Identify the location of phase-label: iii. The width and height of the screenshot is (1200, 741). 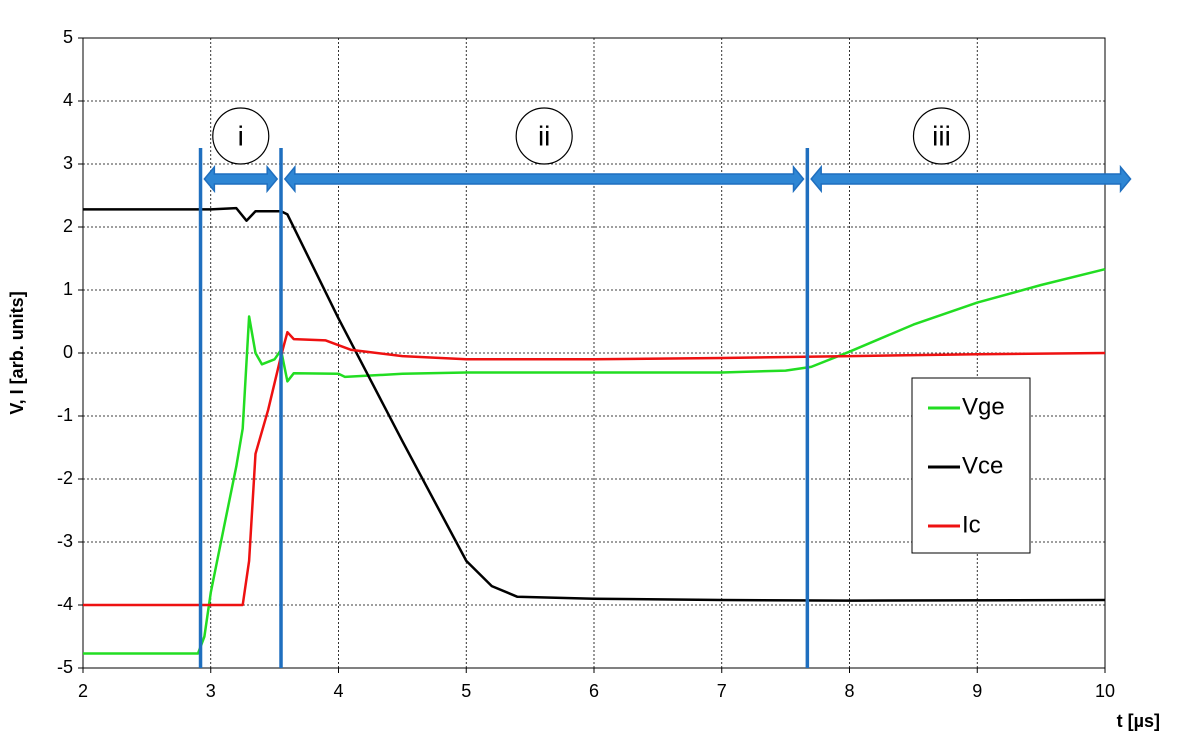
(941, 135).